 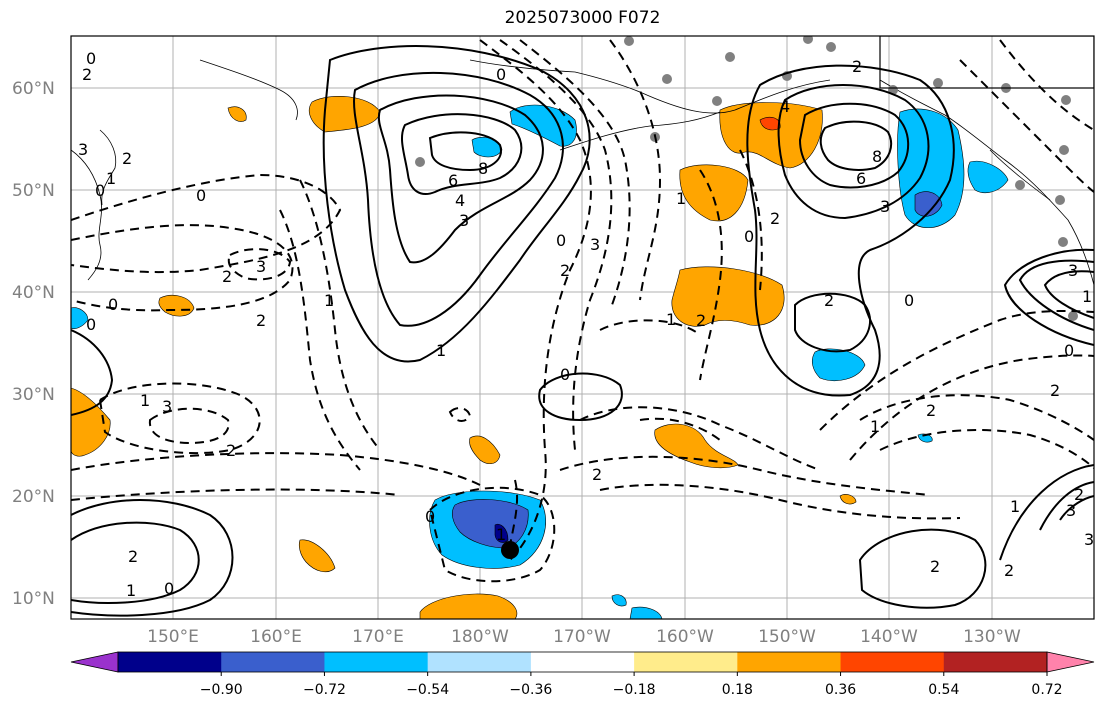 I want to click on colorbar-extend-high, so click(x=1070, y=662).